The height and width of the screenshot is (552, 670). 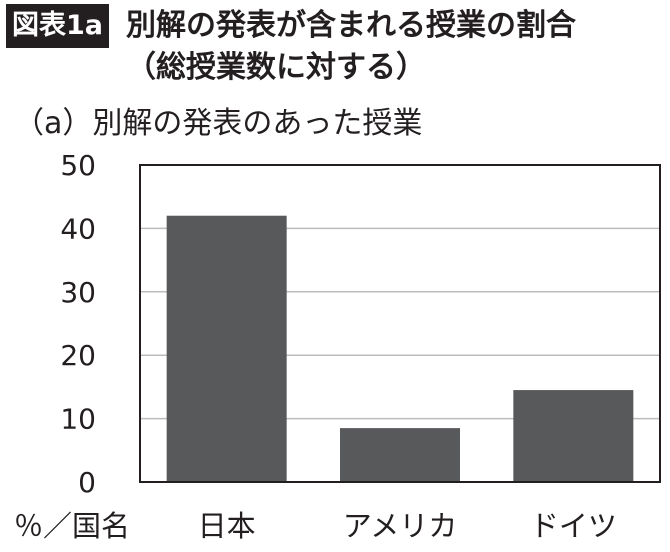 What do you see at coordinates (78, 419) in the screenshot?
I see `y-tick-label-10: 10` at bounding box center [78, 419].